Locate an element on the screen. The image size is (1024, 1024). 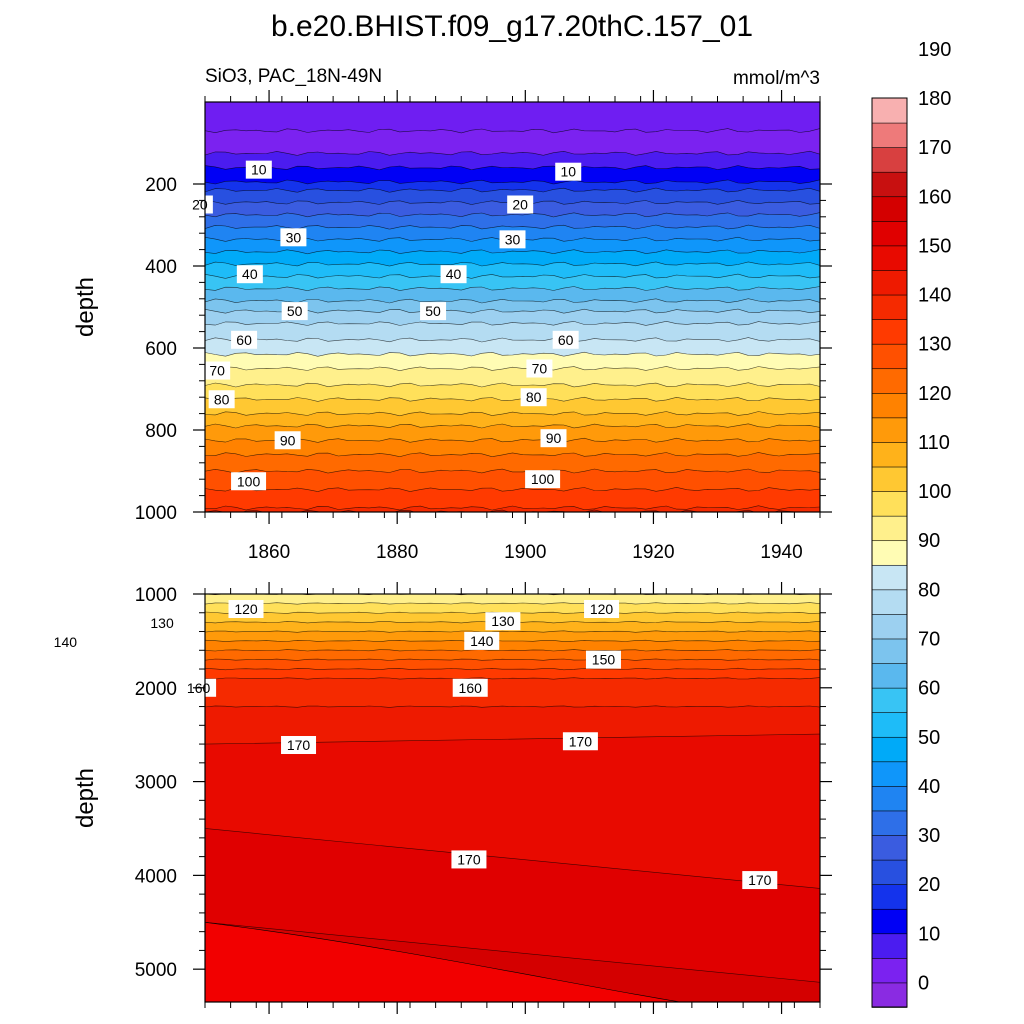
x-tick-label: 1940 is located at coordinates (781, 552).